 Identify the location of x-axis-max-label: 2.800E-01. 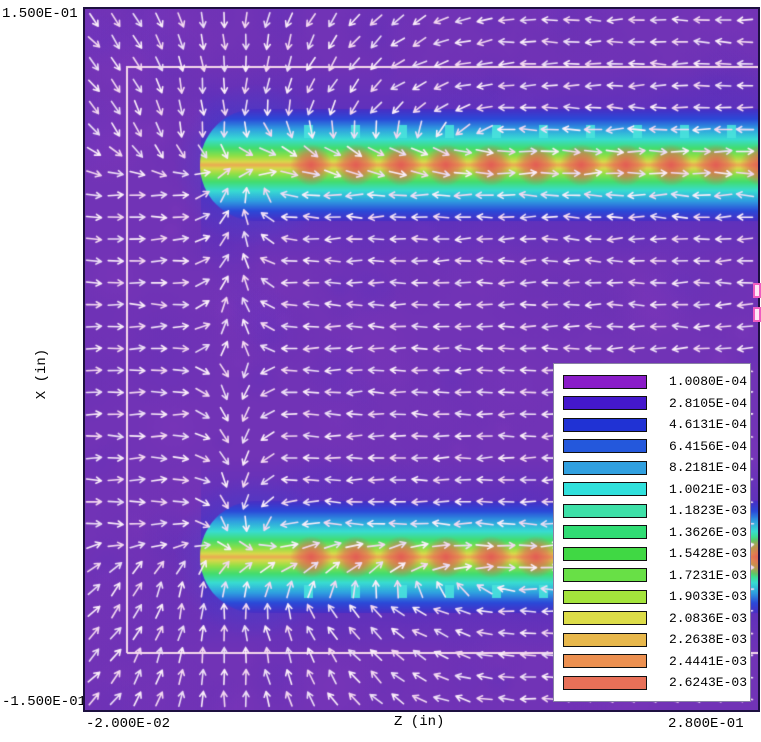
(706, 724).